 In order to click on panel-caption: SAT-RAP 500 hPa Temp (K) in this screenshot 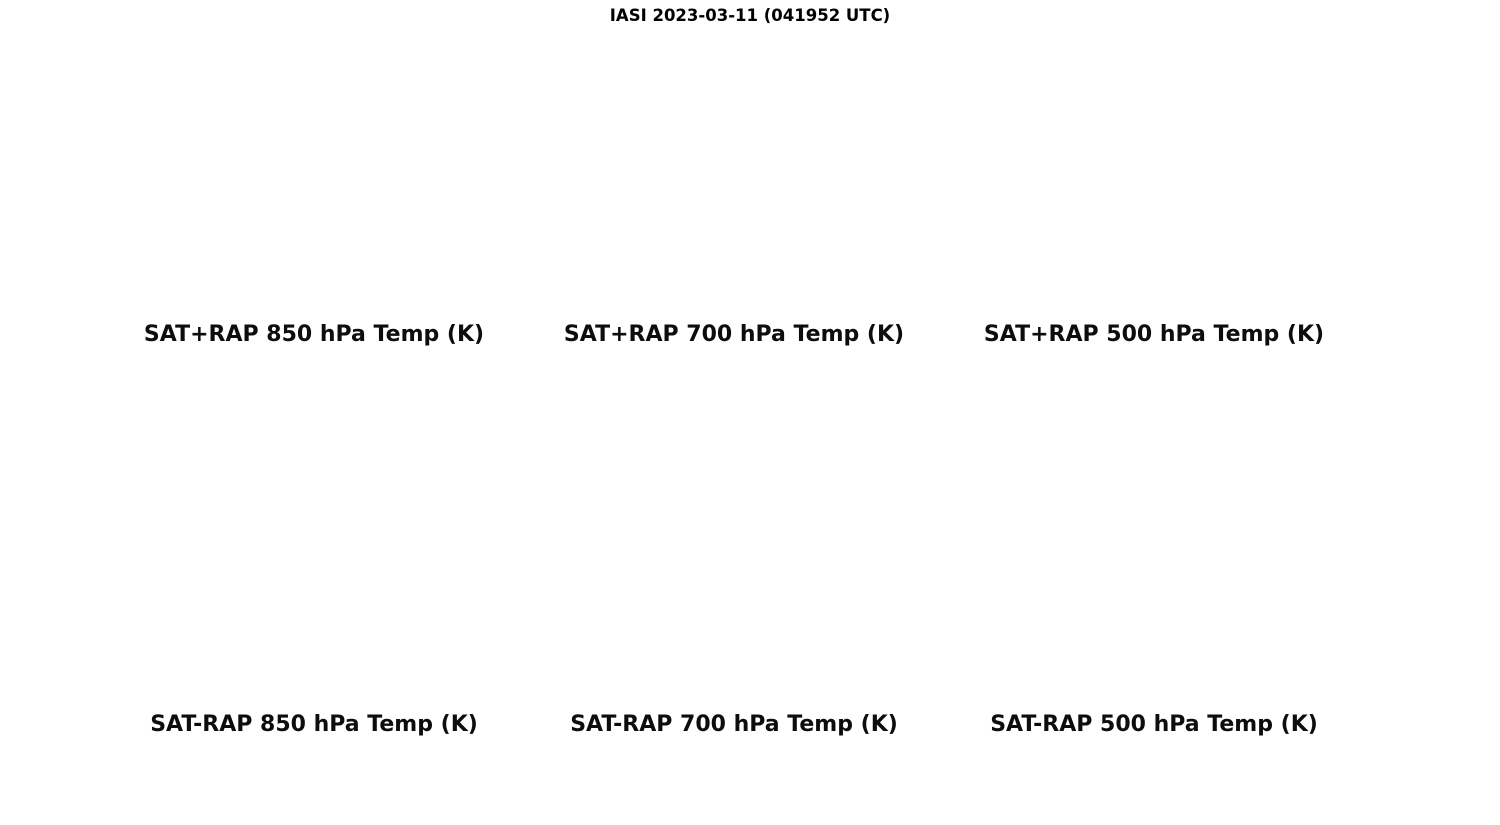, I will do `click(1154, 724)`.